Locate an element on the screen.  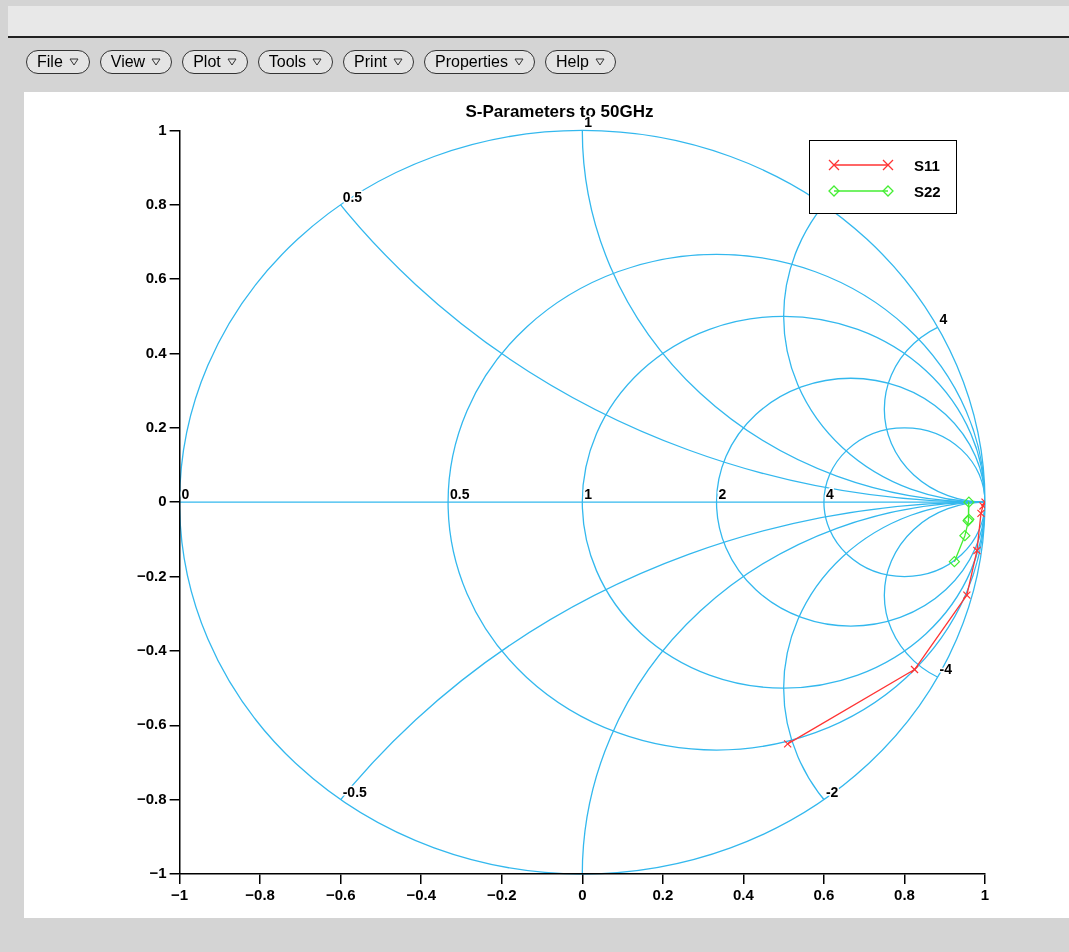
annotation: 1 is located at coordinates (588, 494).